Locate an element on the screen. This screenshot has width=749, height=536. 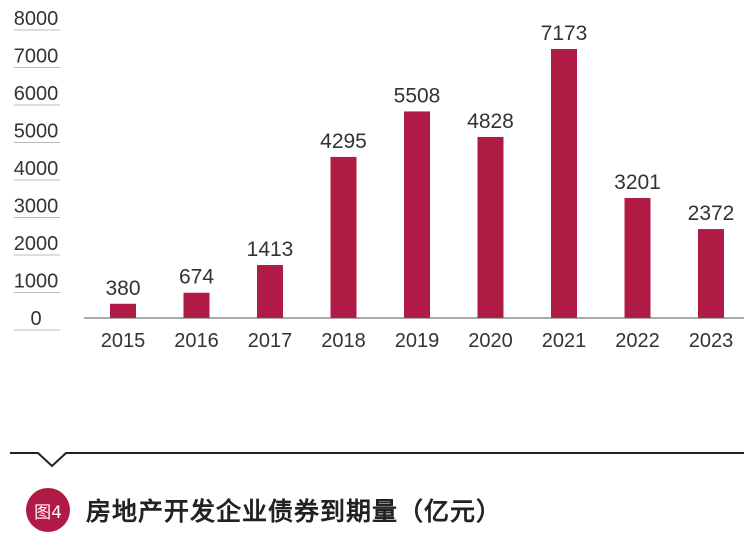
x-tick-label-2018: 2018 is located at coordinates (343, 341).